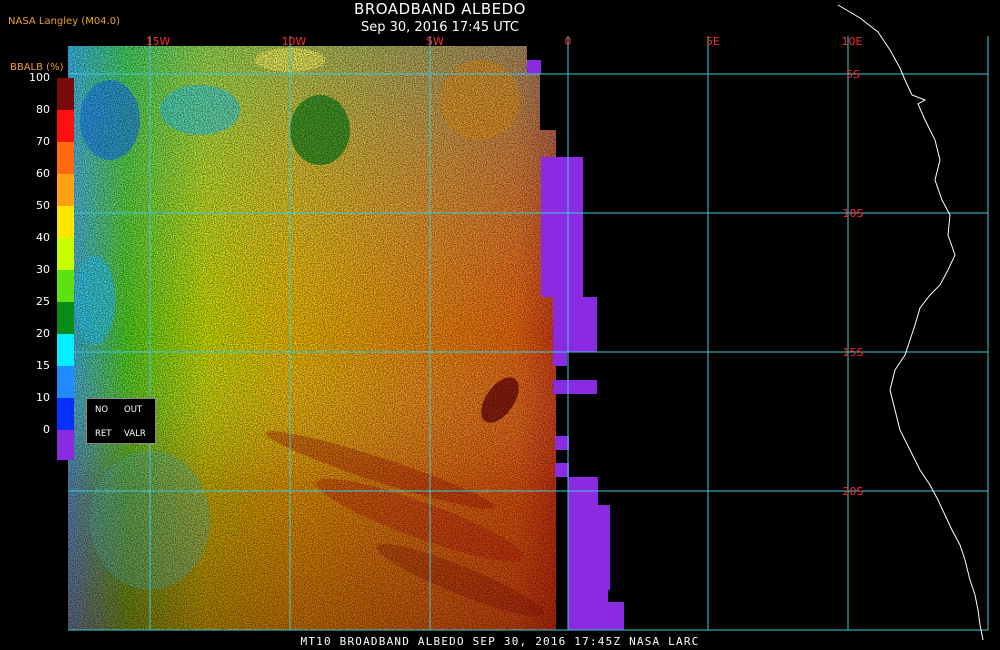 The width and height of the screenshot is (1000, 650). What do you see at coordinates (713, 41) in the screenshot?
I see `lon-label-5e: 5E` at bounding box center [713, 41].